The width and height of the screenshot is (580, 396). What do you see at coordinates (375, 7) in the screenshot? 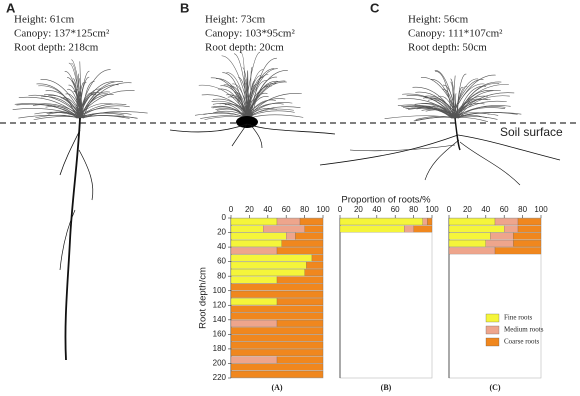
I see `panel-label: C` at bounding box center [375, 7].